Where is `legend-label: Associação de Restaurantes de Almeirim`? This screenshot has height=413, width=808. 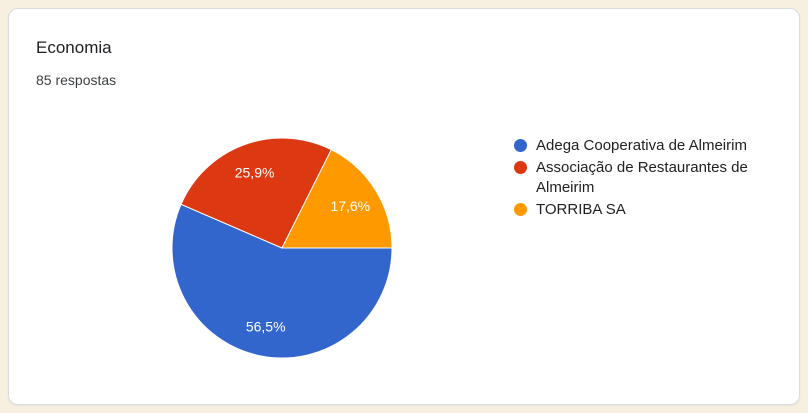 legend-label: Associação de Restaurantes de Almeirim is located at coordinates (642, 177).